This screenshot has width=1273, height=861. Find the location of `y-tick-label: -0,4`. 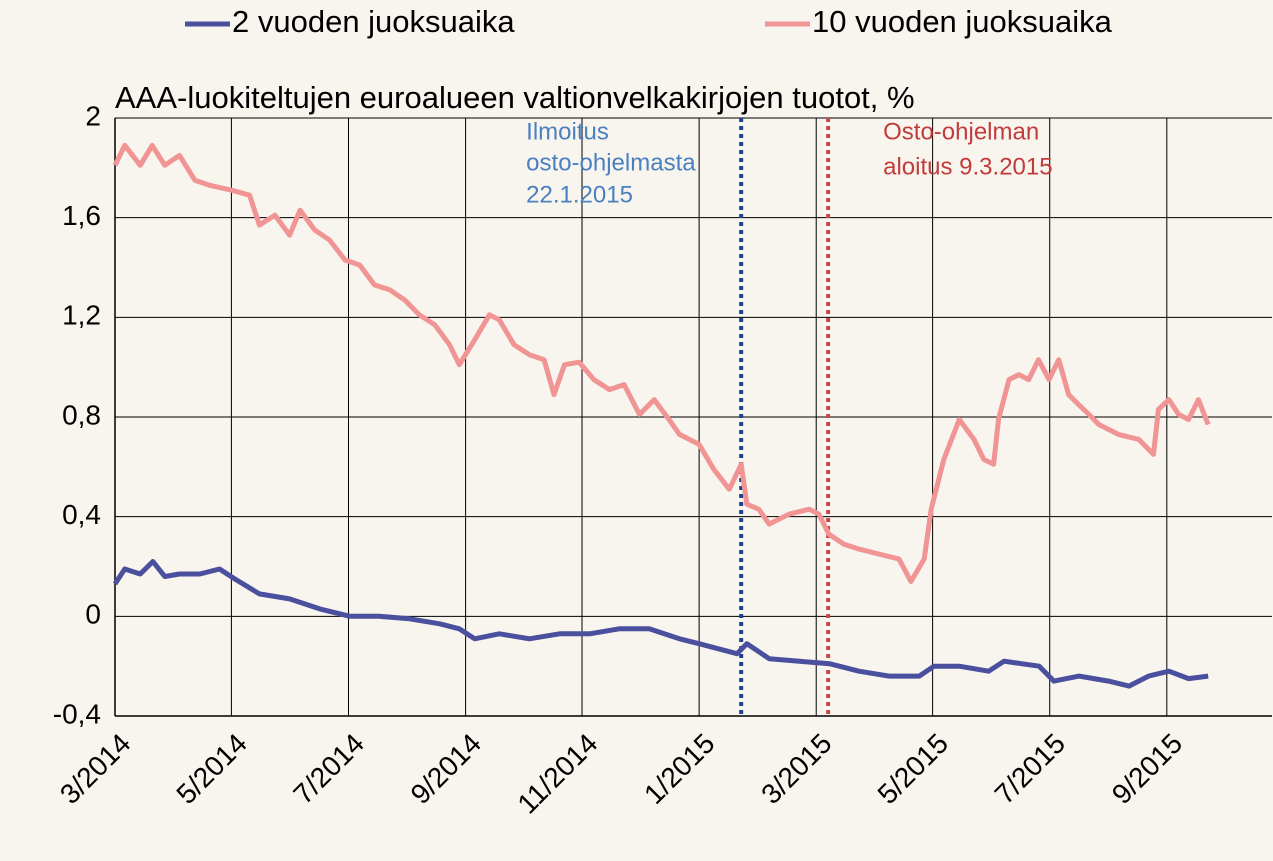

y-tick-label: -0,4 is located at coordinates (77, 713).